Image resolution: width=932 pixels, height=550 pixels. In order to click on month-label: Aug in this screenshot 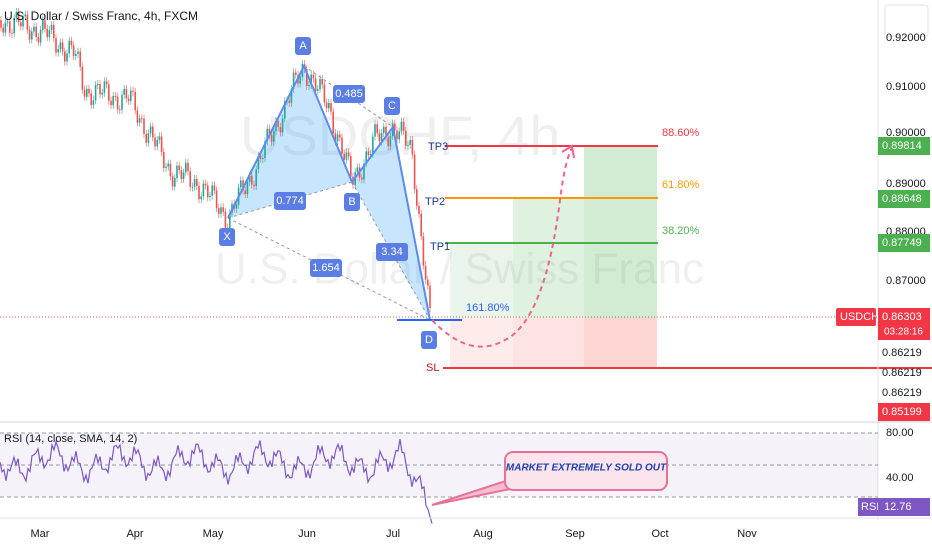, I will do `click(483, 534)`.